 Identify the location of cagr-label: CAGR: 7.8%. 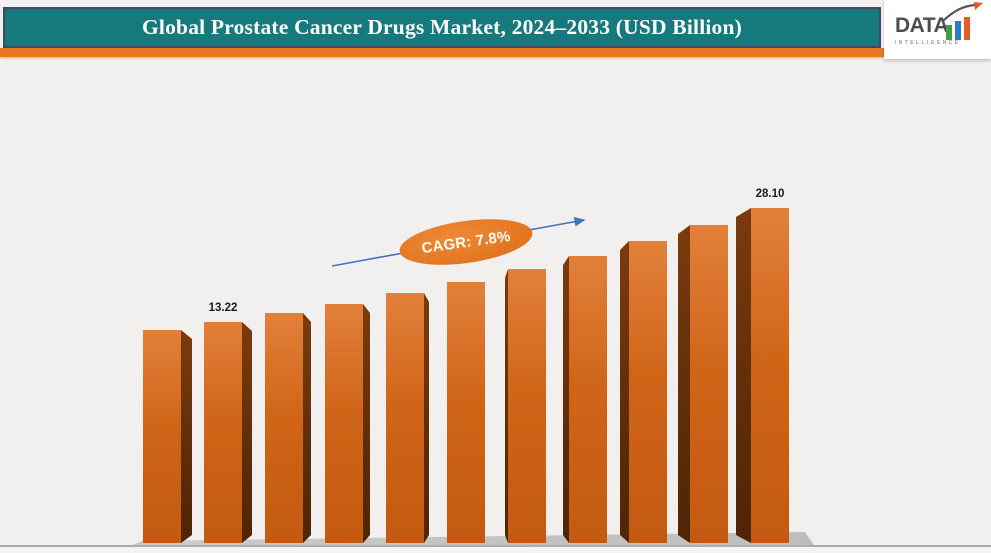
(466, 242).